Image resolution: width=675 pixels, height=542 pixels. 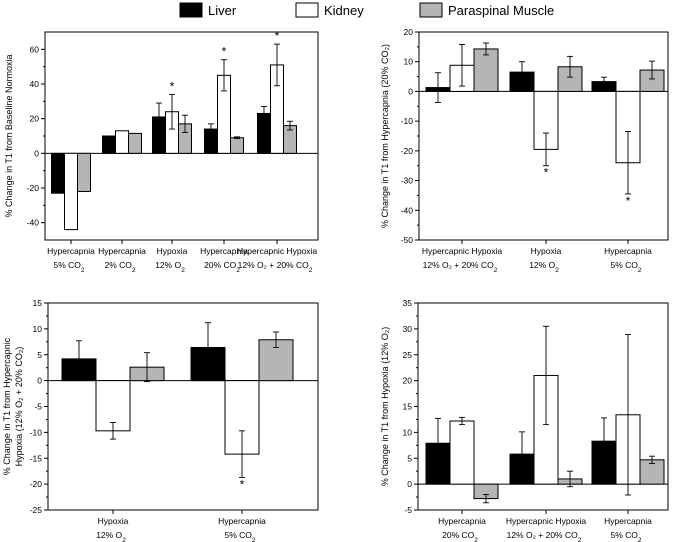 What do you see at coordinates (9, 136) in the screenshot?
I see `y-axis-label: % Change in T1 from Baseline Normoxia` at bounding box center [9, 136].